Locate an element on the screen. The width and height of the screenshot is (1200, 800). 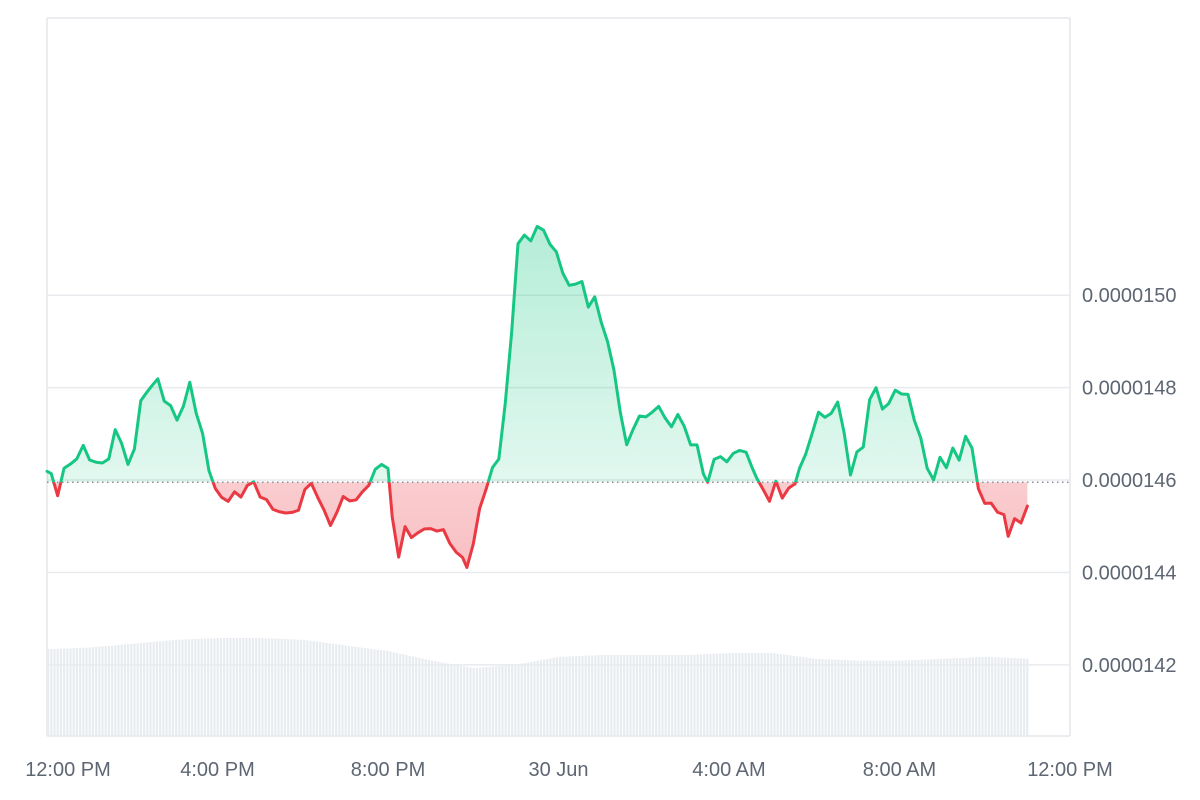
y-tick-label: 0.0000144 is located at coordinates (1129, 573).